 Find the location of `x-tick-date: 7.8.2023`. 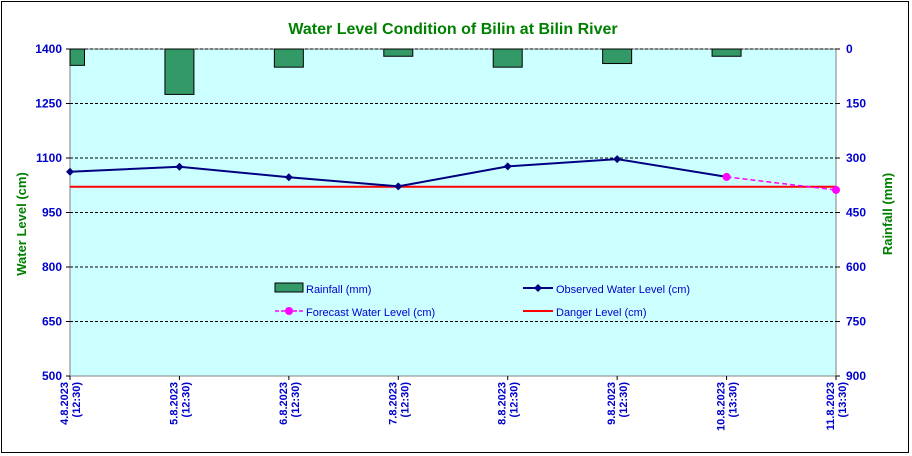

x-tick-date: 7.8.2023 is located at coordinates (393, 403).